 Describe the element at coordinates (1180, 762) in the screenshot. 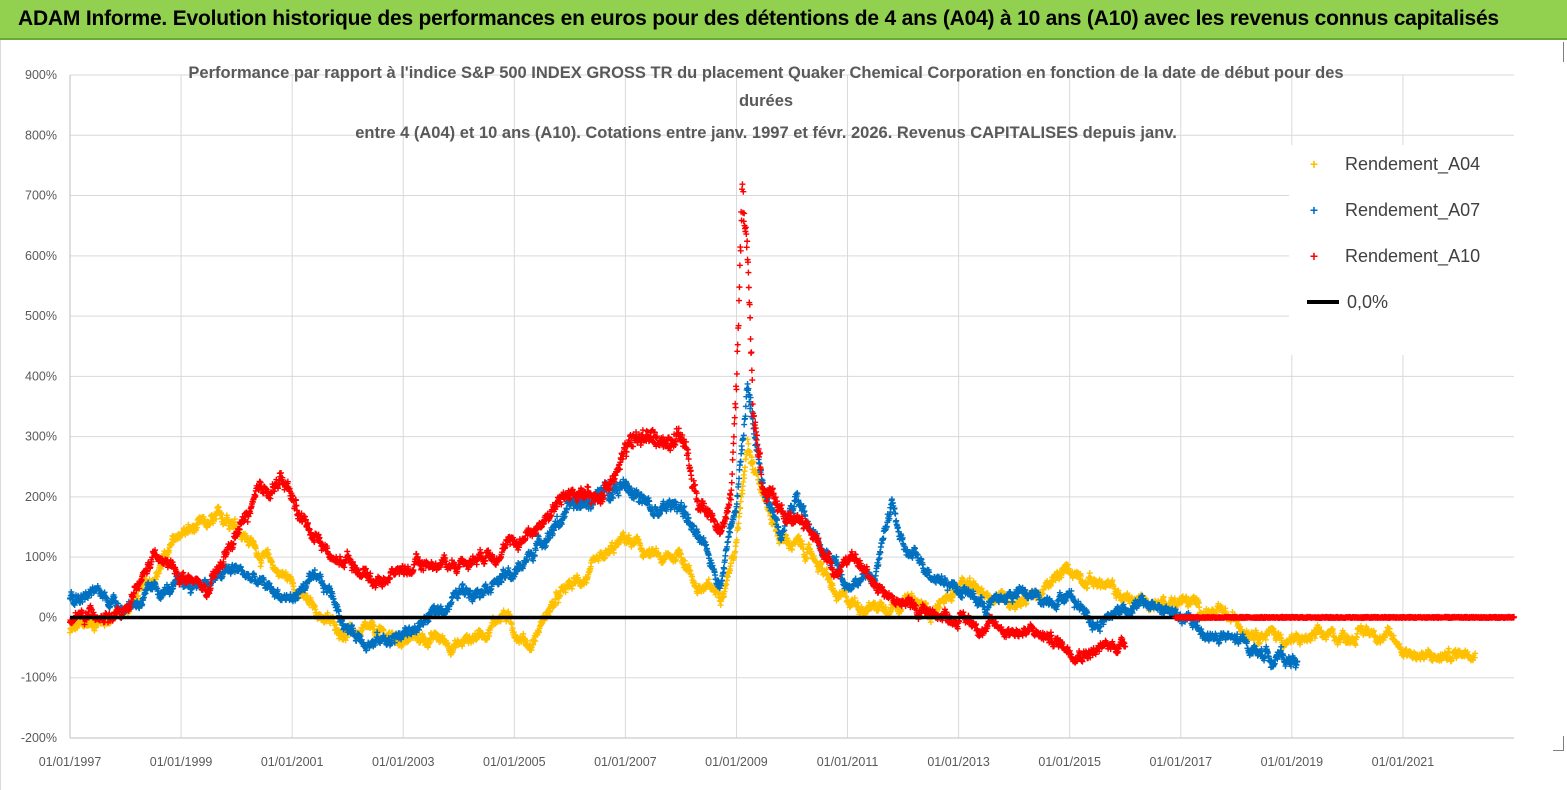

I see `x-tick-label: 01/01/2017` at that location.